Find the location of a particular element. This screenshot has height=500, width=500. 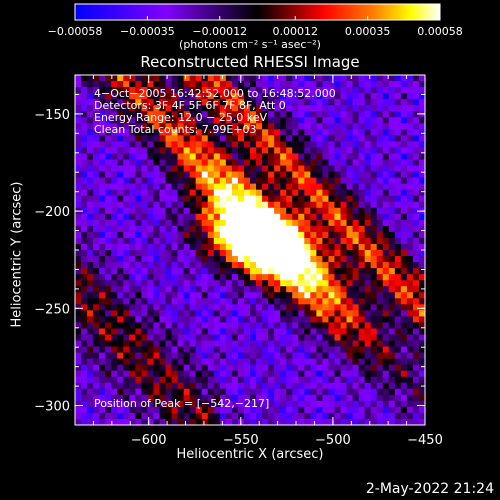

info-detectors: Detectors: 3F 4F 5F 6F 7F 8F, Att 0 is located at coordinates (190, 105).